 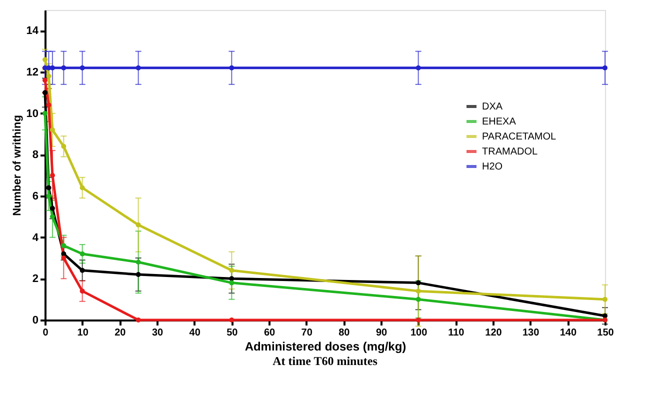 I want to click on y-tick-label: 2, so click(x=35, y=279).